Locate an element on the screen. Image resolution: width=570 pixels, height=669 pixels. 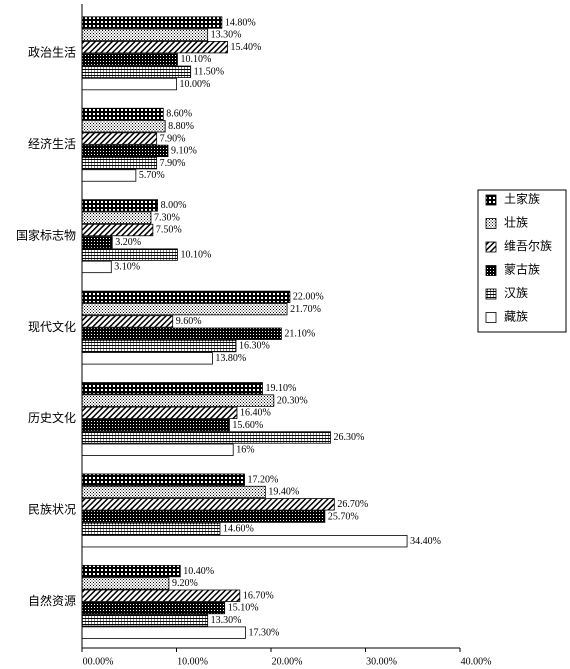
x-tick-label: 00.00% is located at coordinates (98, 661).